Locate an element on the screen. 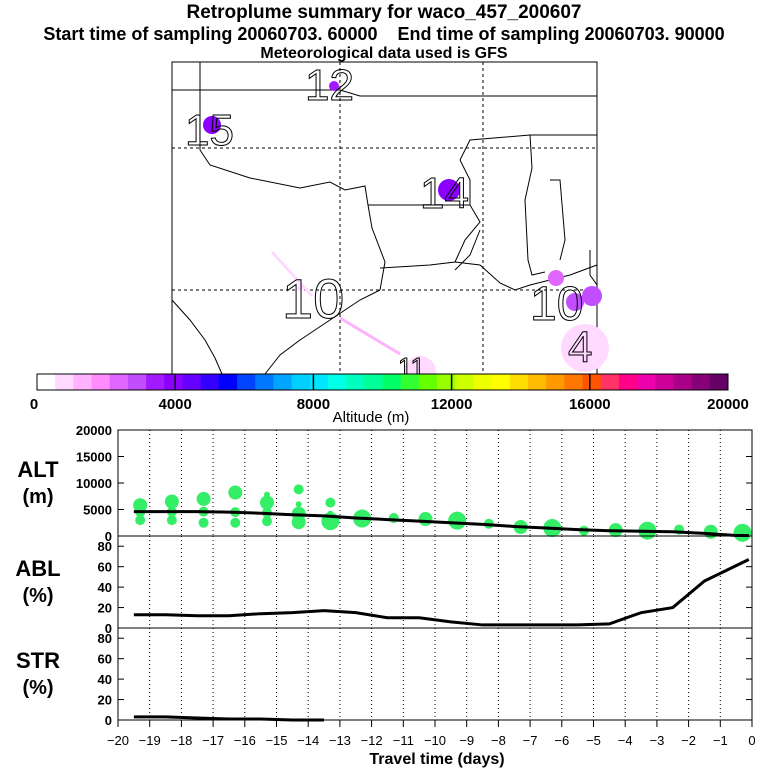 This screenshot has width=768, height=768. colorbar-tick-label: 12000 is located at coordinates (452, 404).